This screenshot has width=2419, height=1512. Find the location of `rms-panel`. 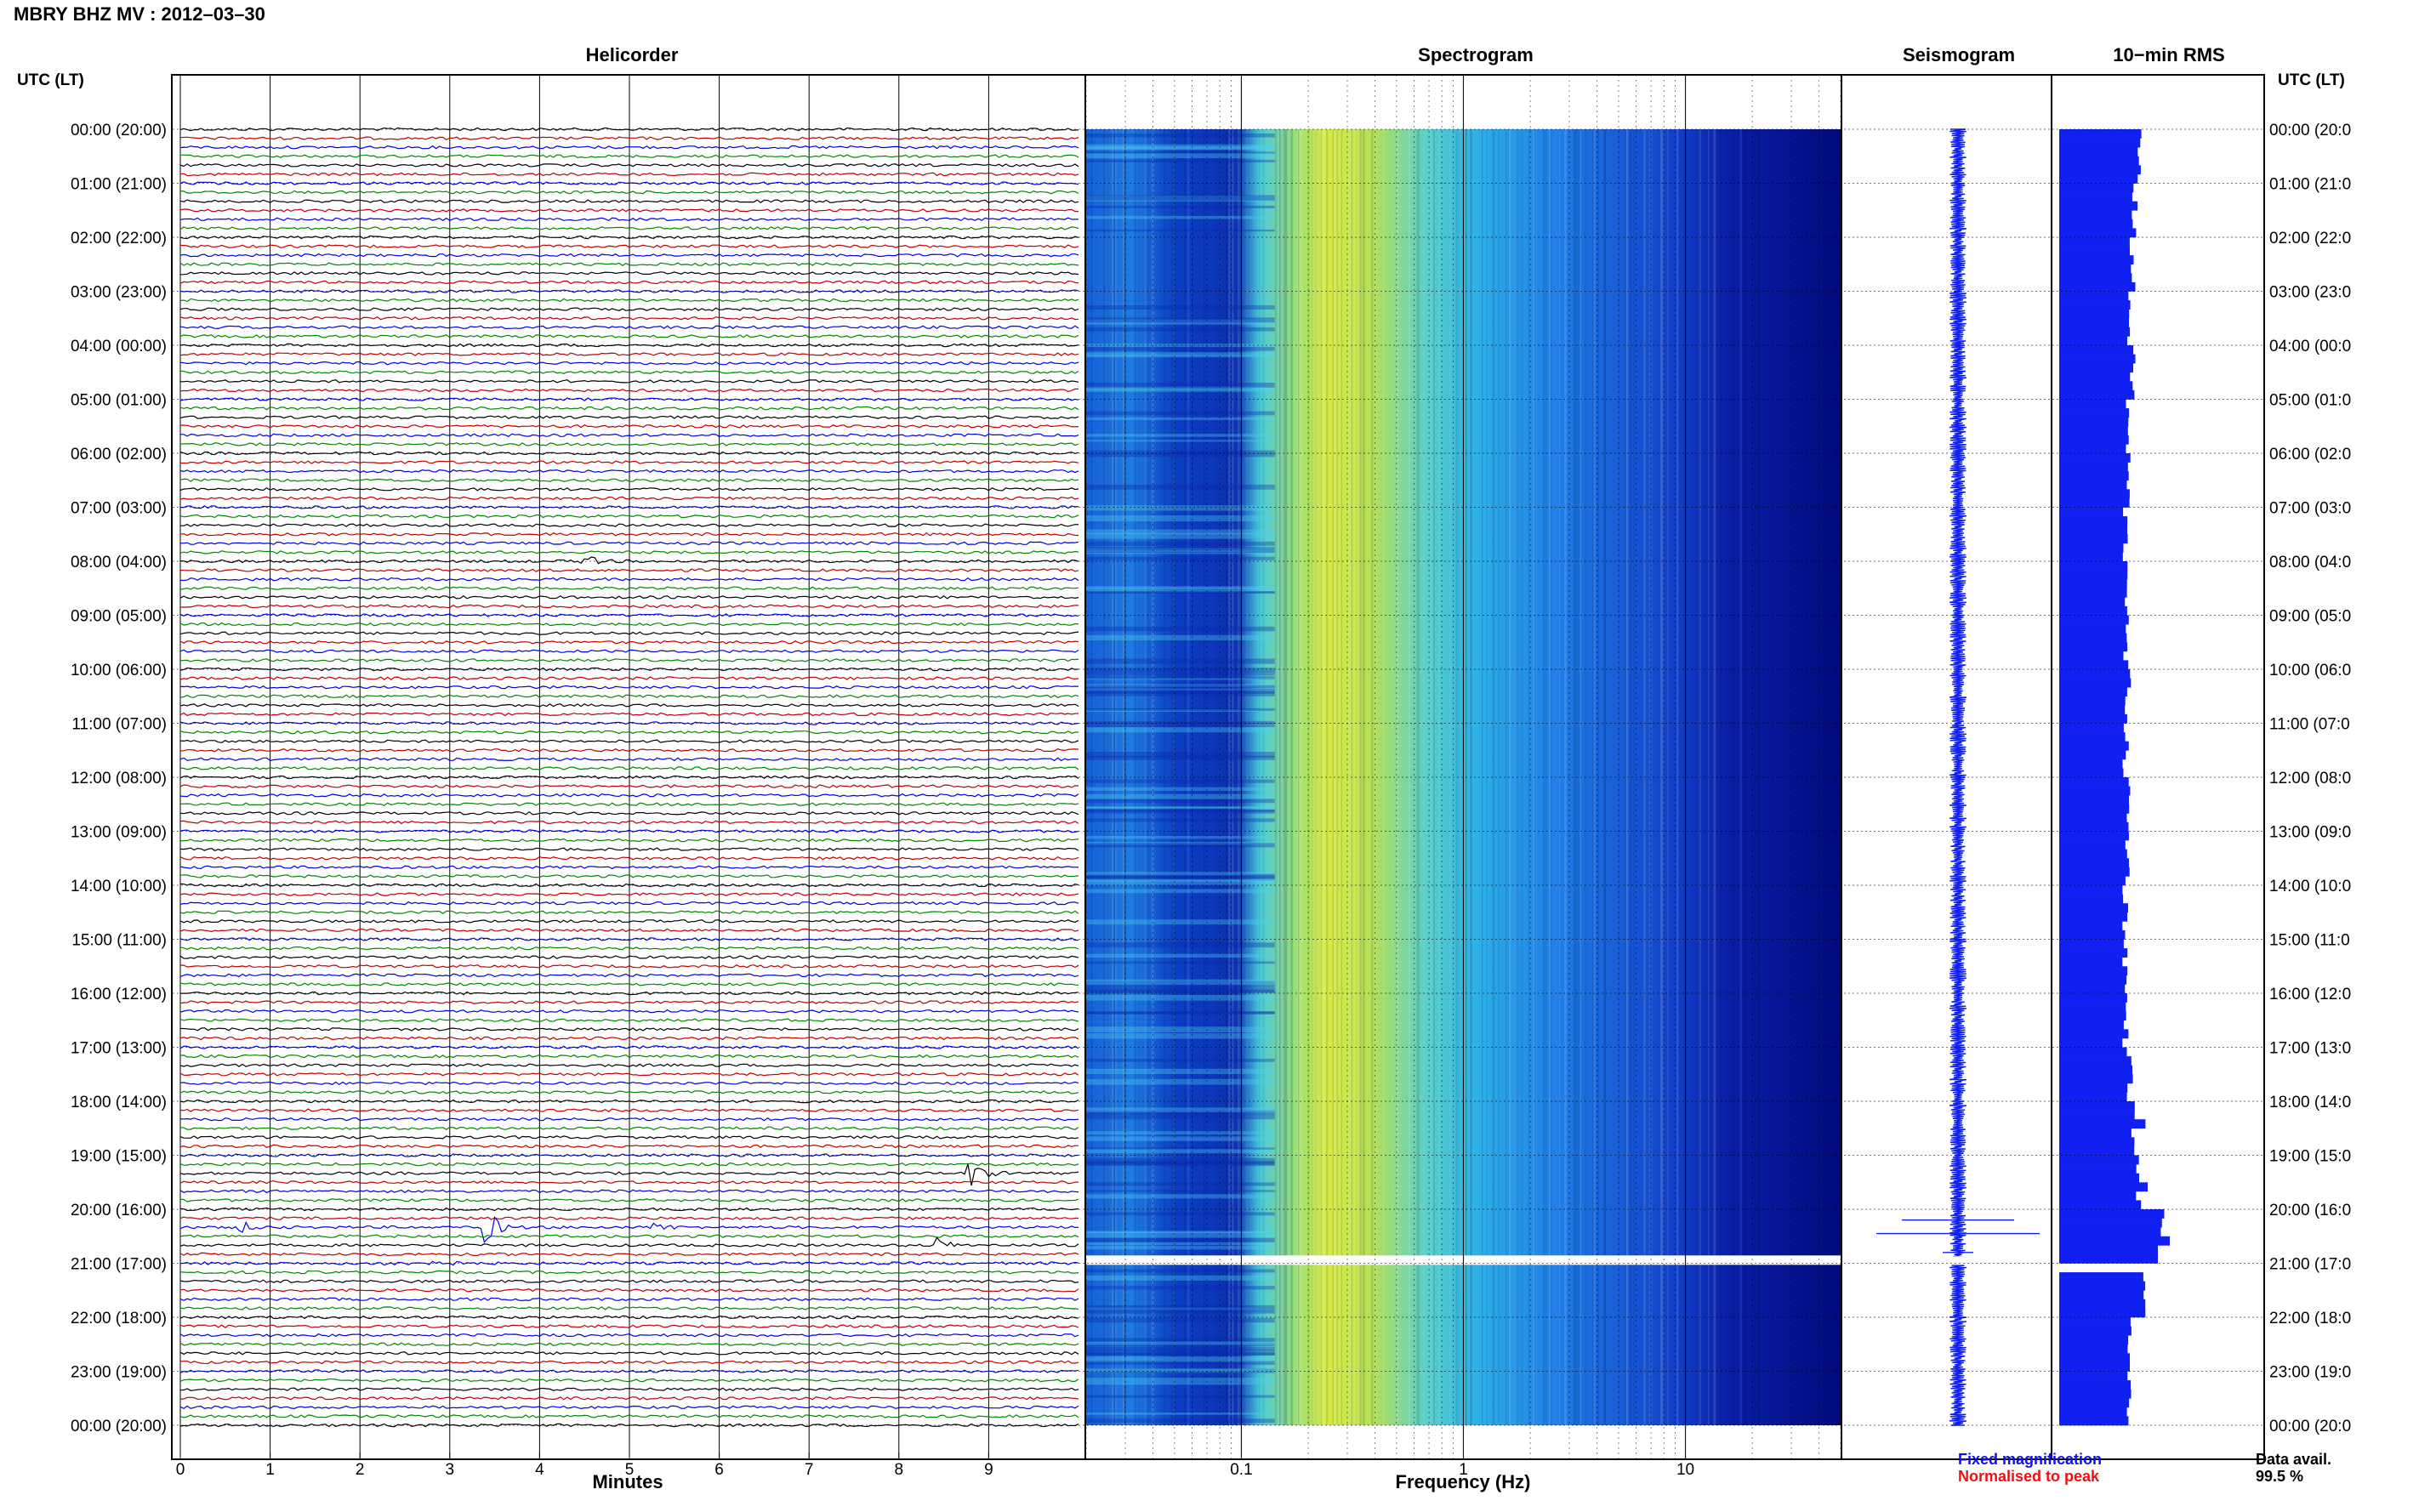

rms-panel is located at coordinates (2114, 777).